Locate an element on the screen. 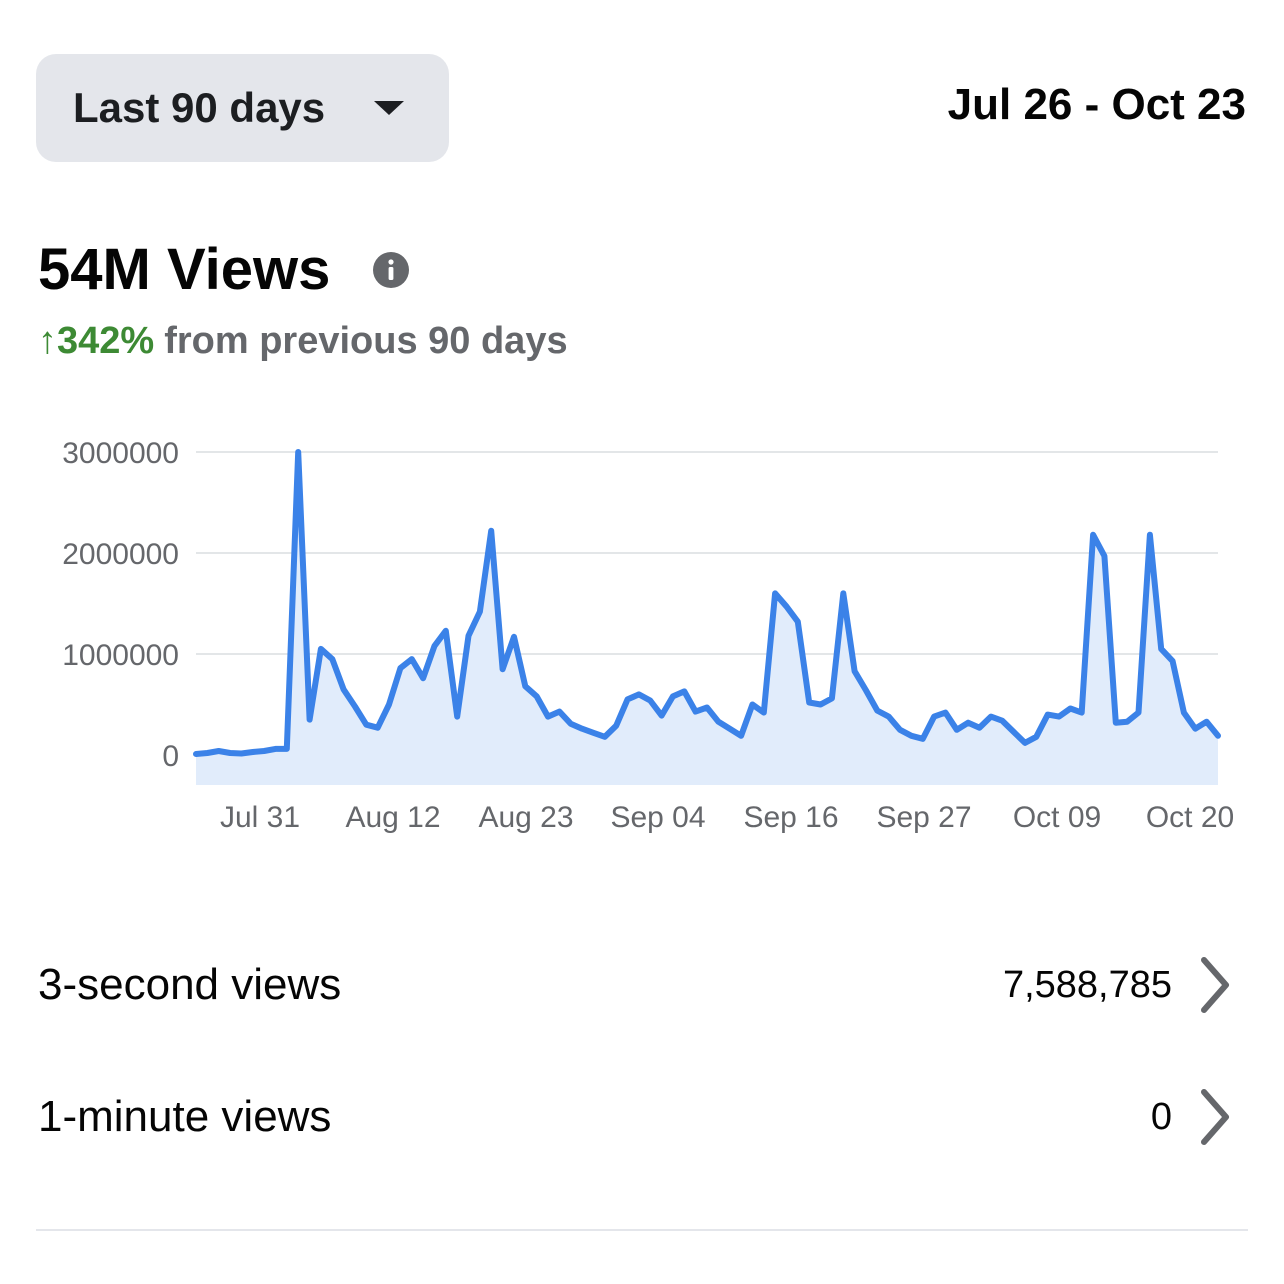 Image resolution: width=1284 pixels, height=1284 pixels. date-range-text: Jul 26 - Oct 23 is located at coordinates (1096, 104).